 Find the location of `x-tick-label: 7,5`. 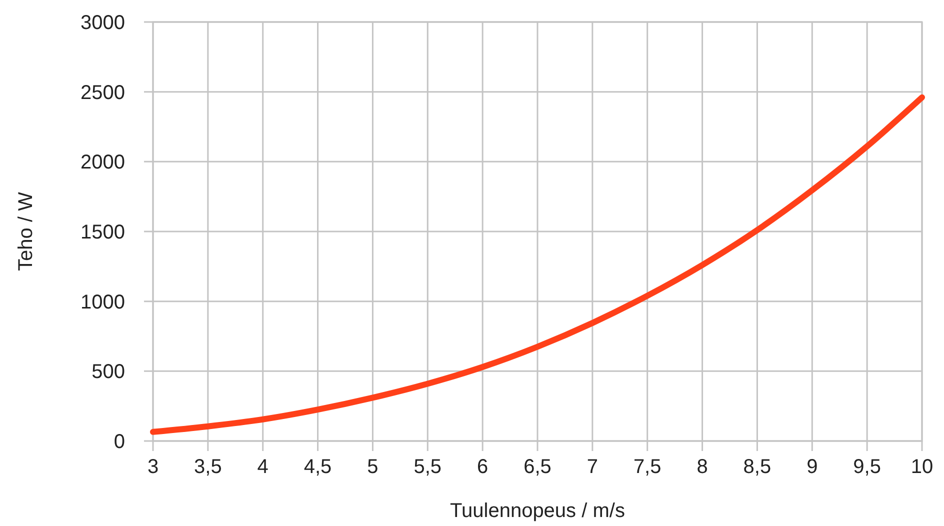

x-tick-label: 7,5 is located at coordinates (647, 467).